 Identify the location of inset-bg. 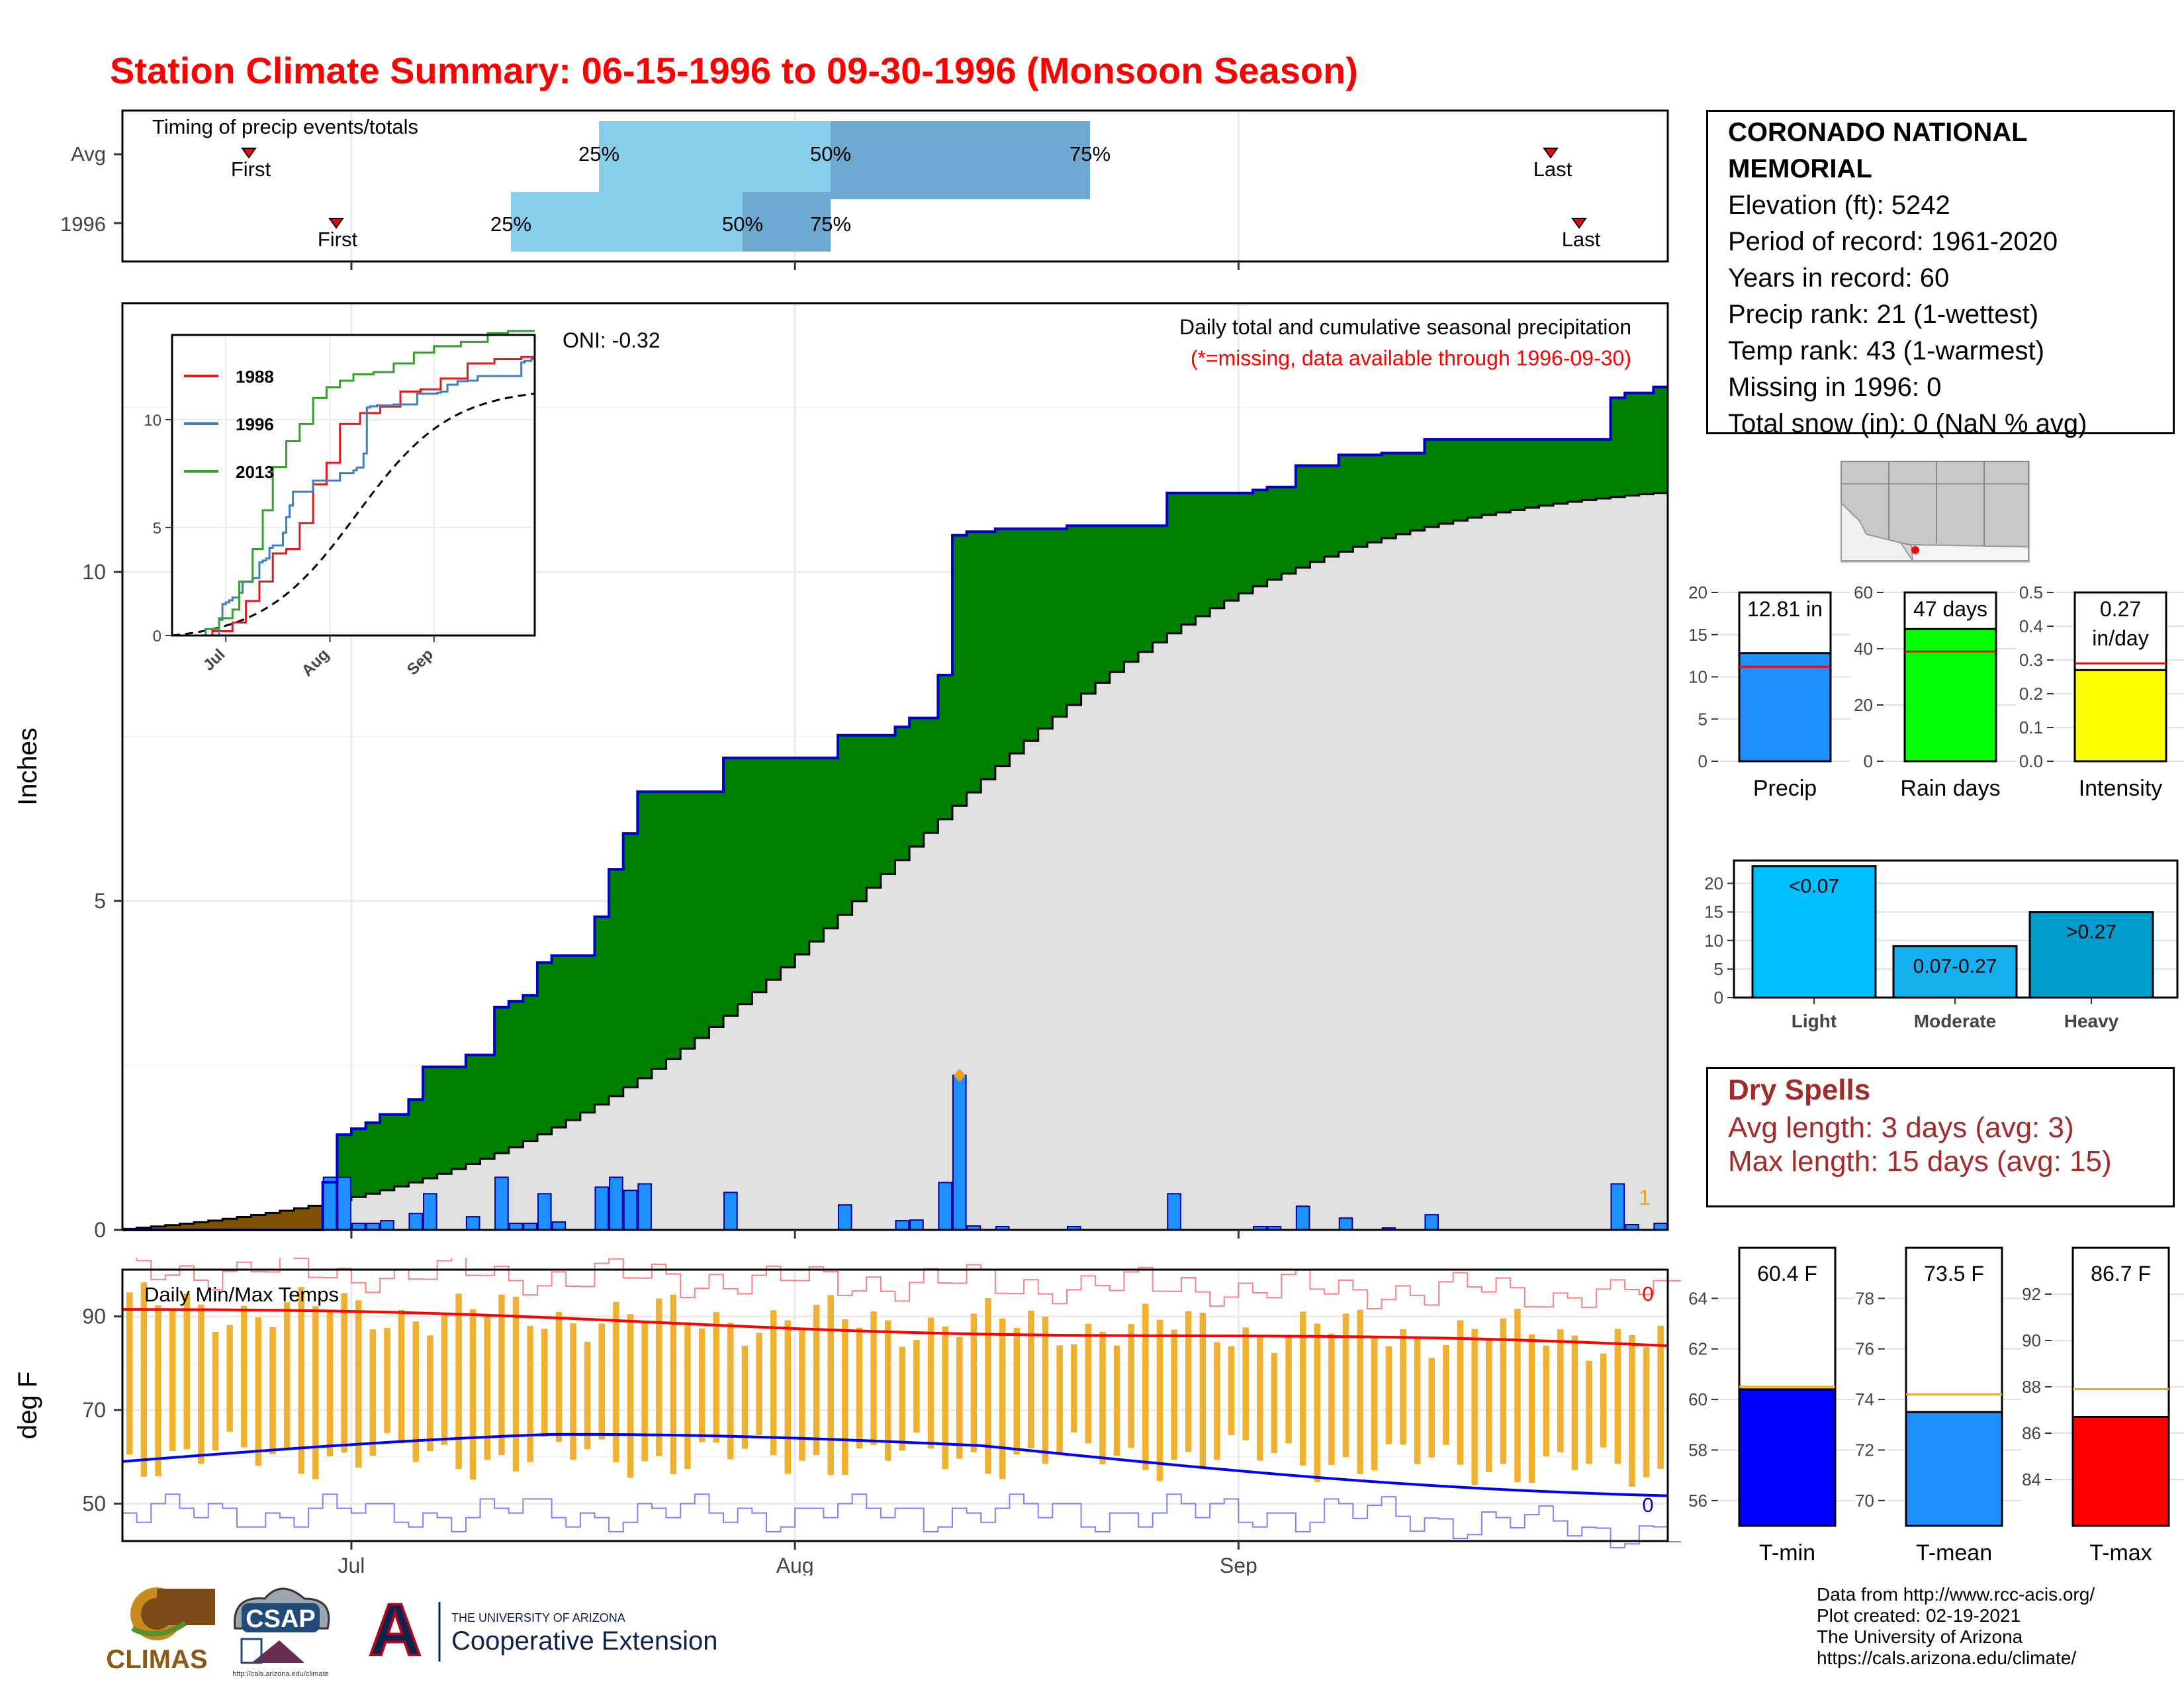
(353, 485).